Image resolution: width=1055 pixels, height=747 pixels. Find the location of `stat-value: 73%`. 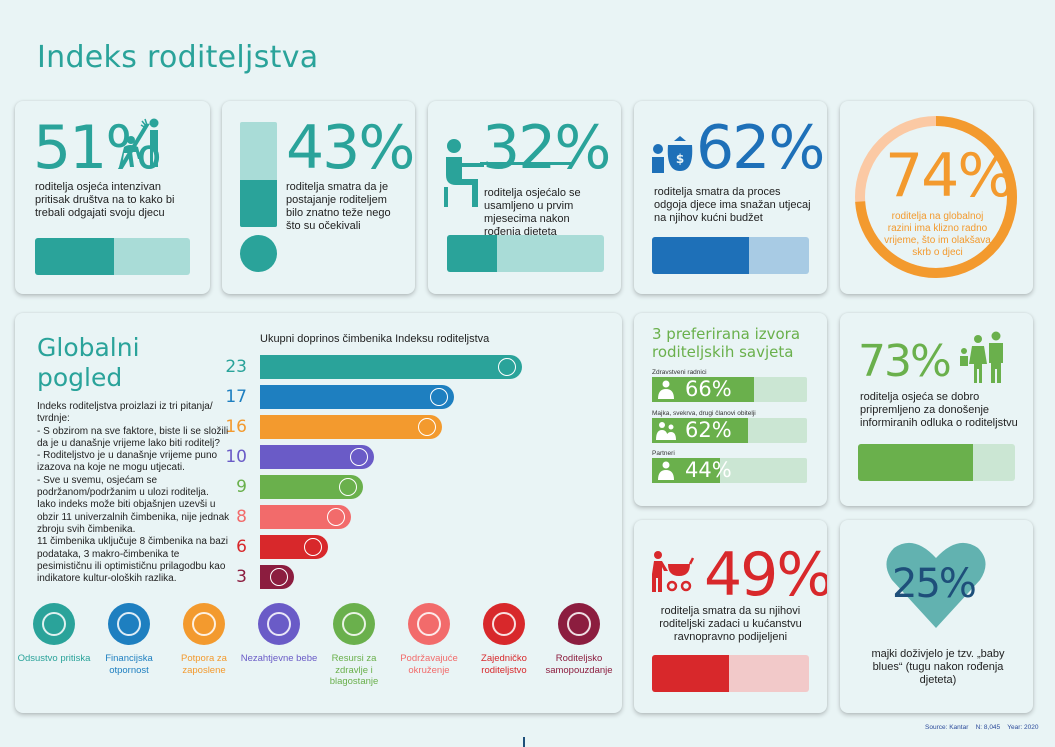

stat-value: 73% is located at coordinates (905, 361).